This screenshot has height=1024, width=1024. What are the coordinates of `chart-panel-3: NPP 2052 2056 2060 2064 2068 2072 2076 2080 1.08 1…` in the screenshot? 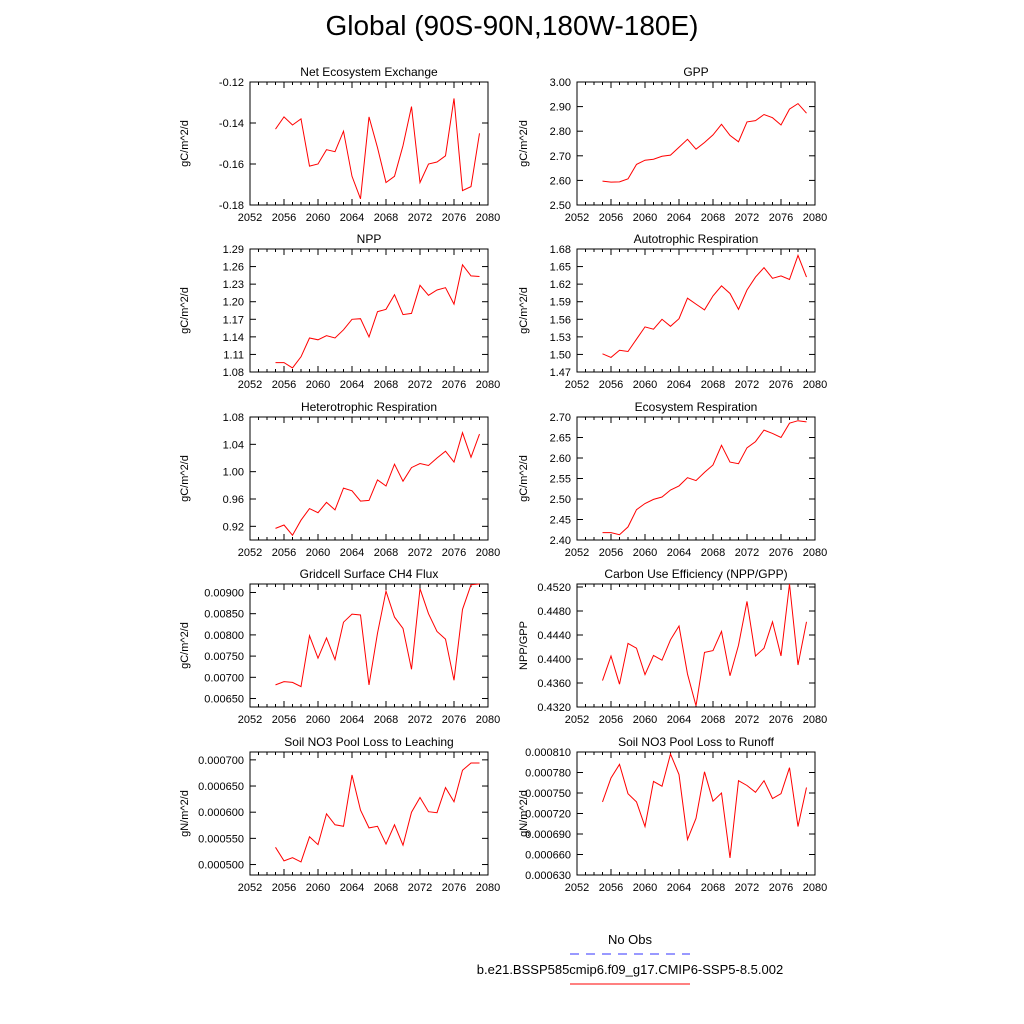 It's located at (339, 311).